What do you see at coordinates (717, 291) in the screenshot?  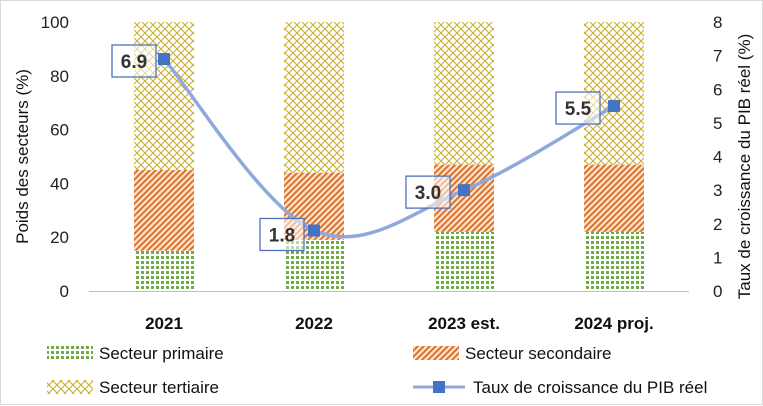 I see `y2-tick-label-0: 0` at bounding box center [717, 291].